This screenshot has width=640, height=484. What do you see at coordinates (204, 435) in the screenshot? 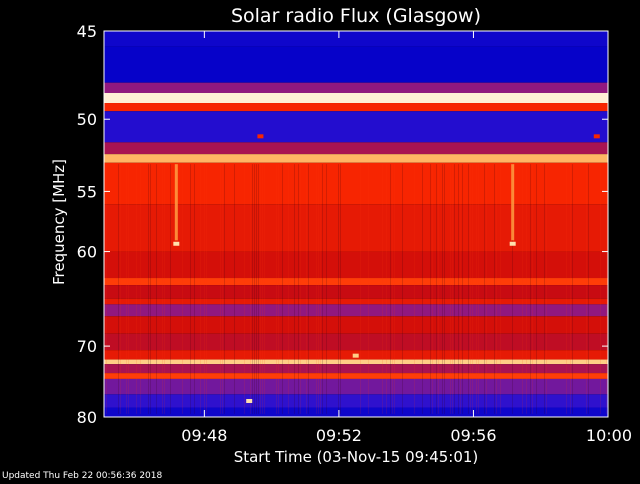
I see `x-tick-label: 09:48` at bounding box center [204, 435].